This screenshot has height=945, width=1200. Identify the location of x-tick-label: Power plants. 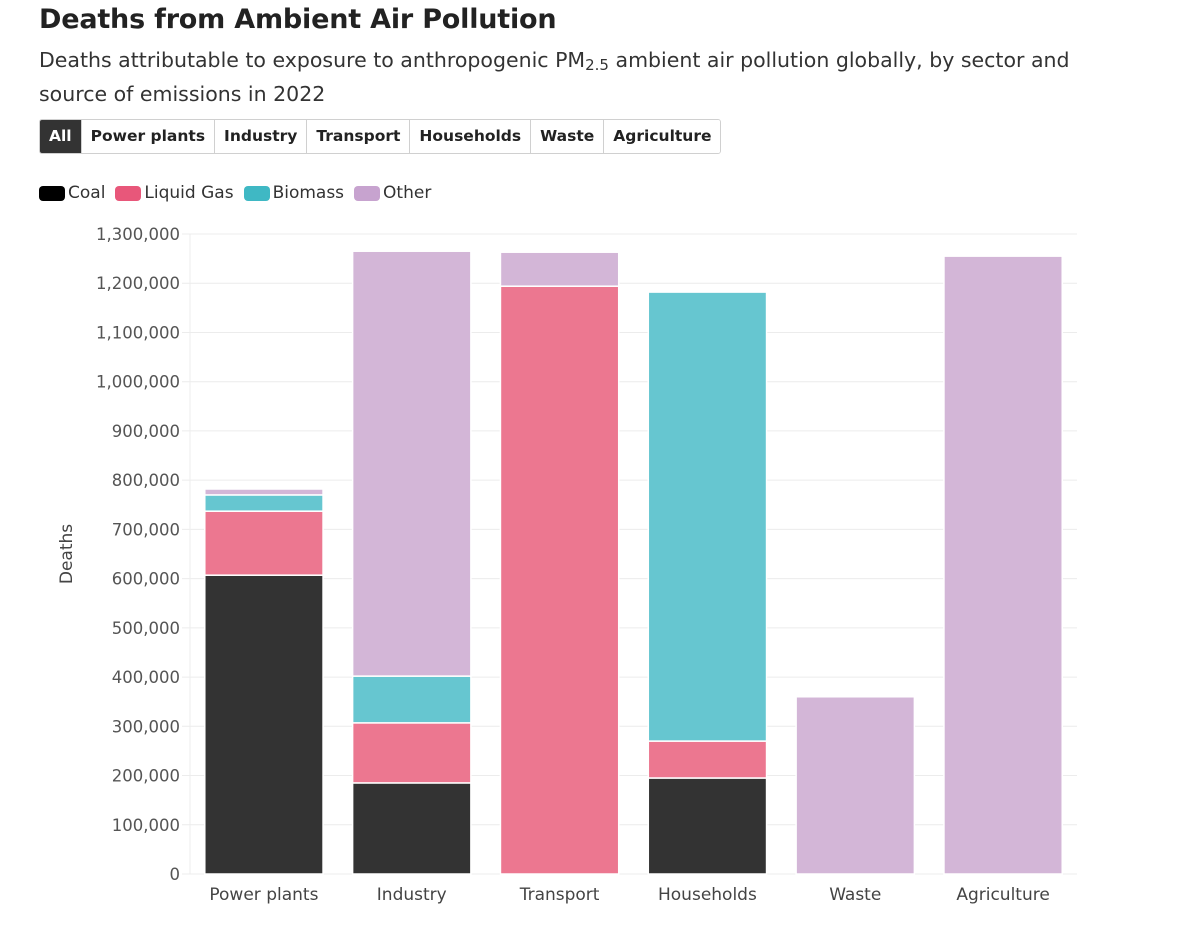
(263, 895).